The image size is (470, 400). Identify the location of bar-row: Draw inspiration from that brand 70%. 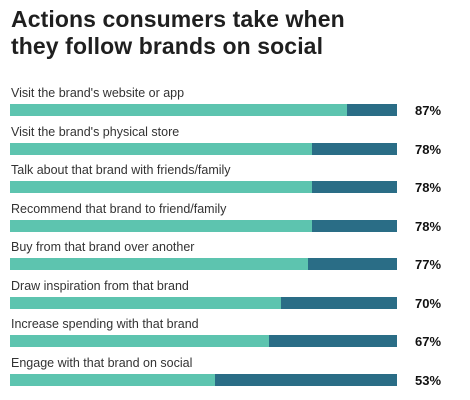
(235, 299).